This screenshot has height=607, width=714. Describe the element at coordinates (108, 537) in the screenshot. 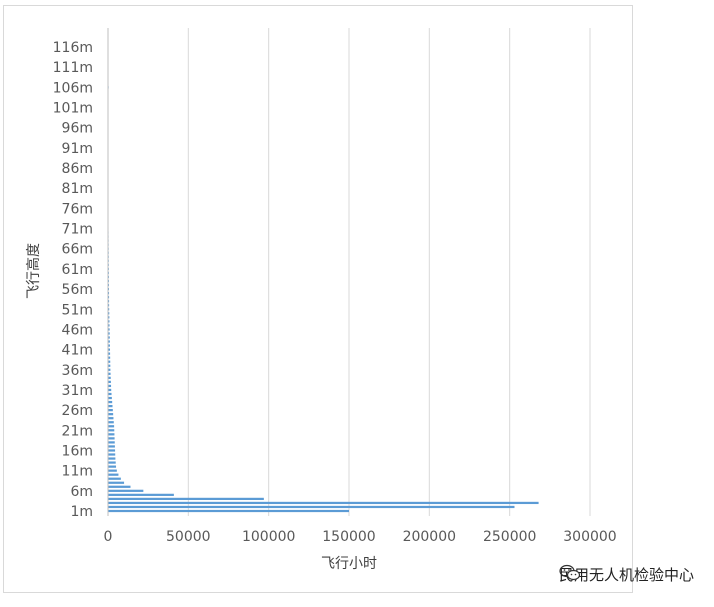

I see `x-tick-label: 0` at that location.